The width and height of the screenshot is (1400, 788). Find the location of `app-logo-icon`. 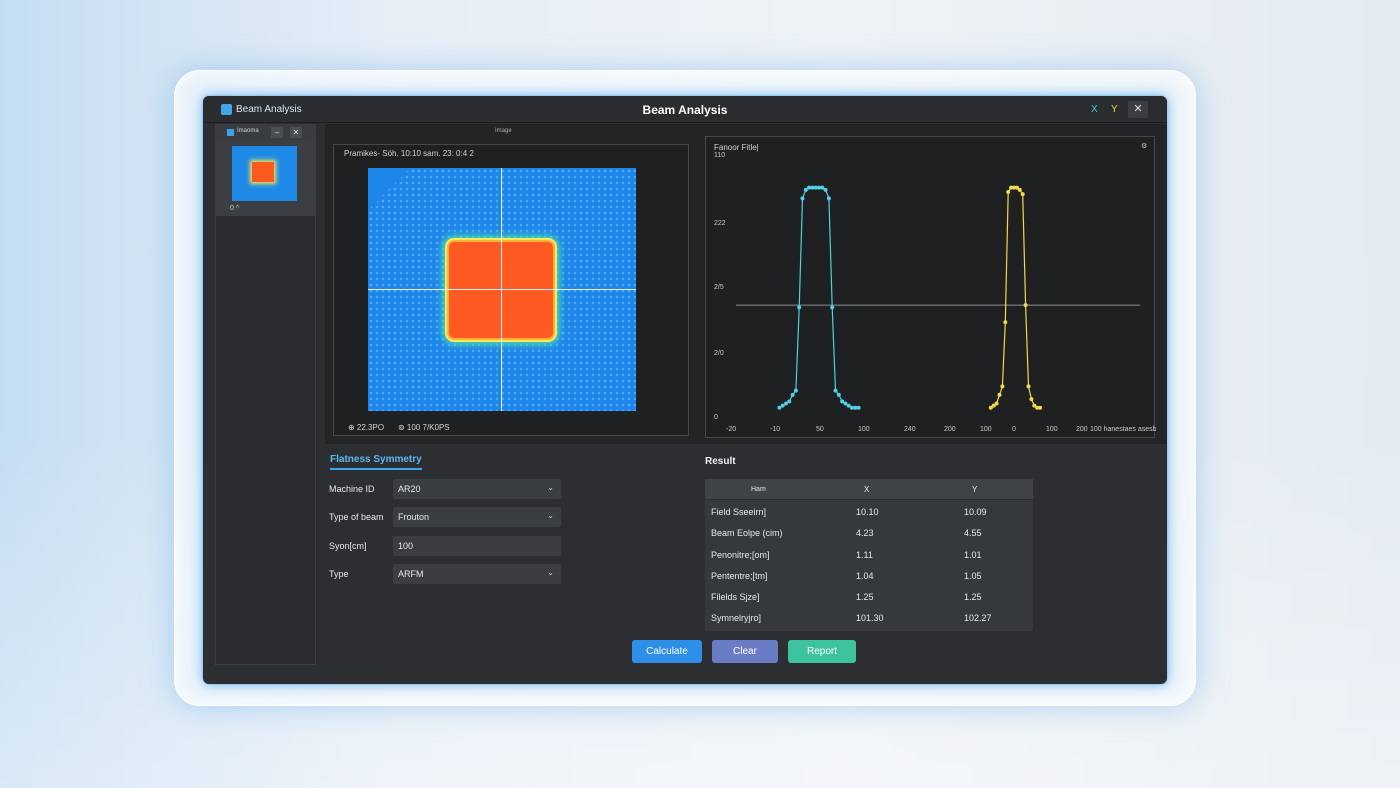

app-logo-icon is located at coordinates (226, 109).